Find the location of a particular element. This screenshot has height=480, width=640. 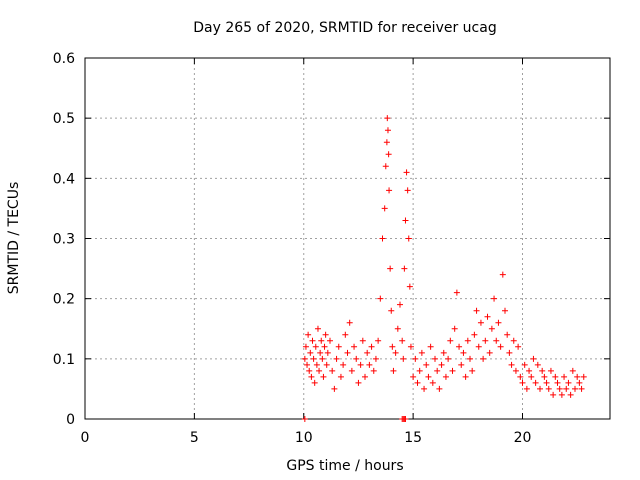

x-tick-label: 5 is located at coordinates (194, 438).